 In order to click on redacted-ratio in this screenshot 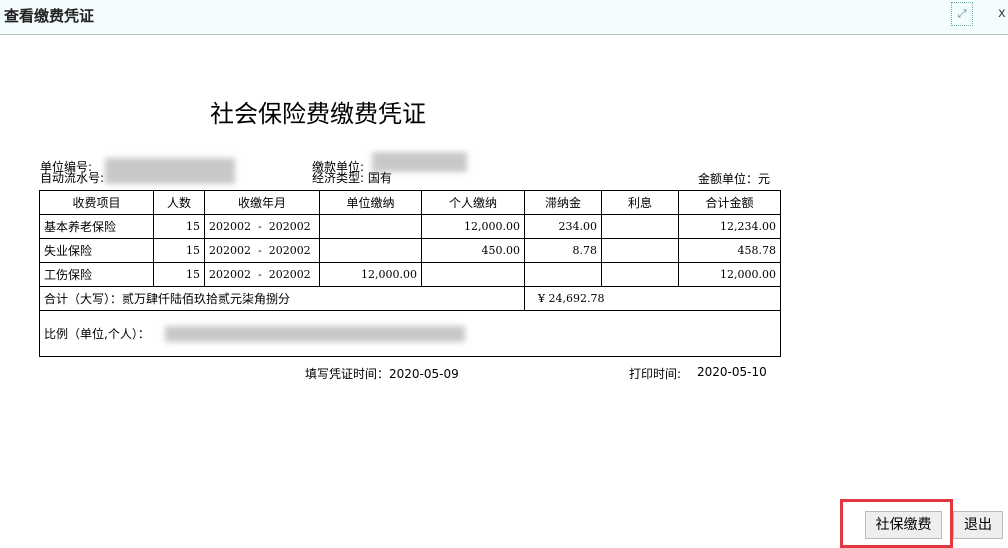, I will do `click(315, 334)`.